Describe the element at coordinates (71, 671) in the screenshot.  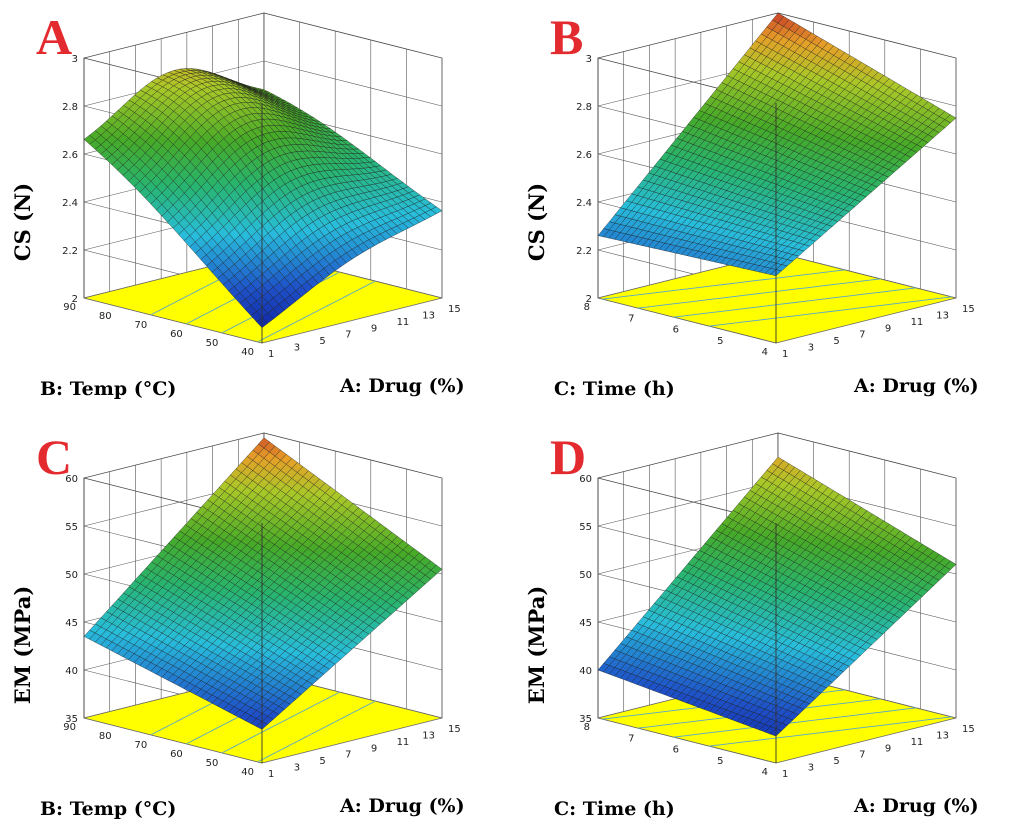
I see `z-tick-label: 40` at that location.